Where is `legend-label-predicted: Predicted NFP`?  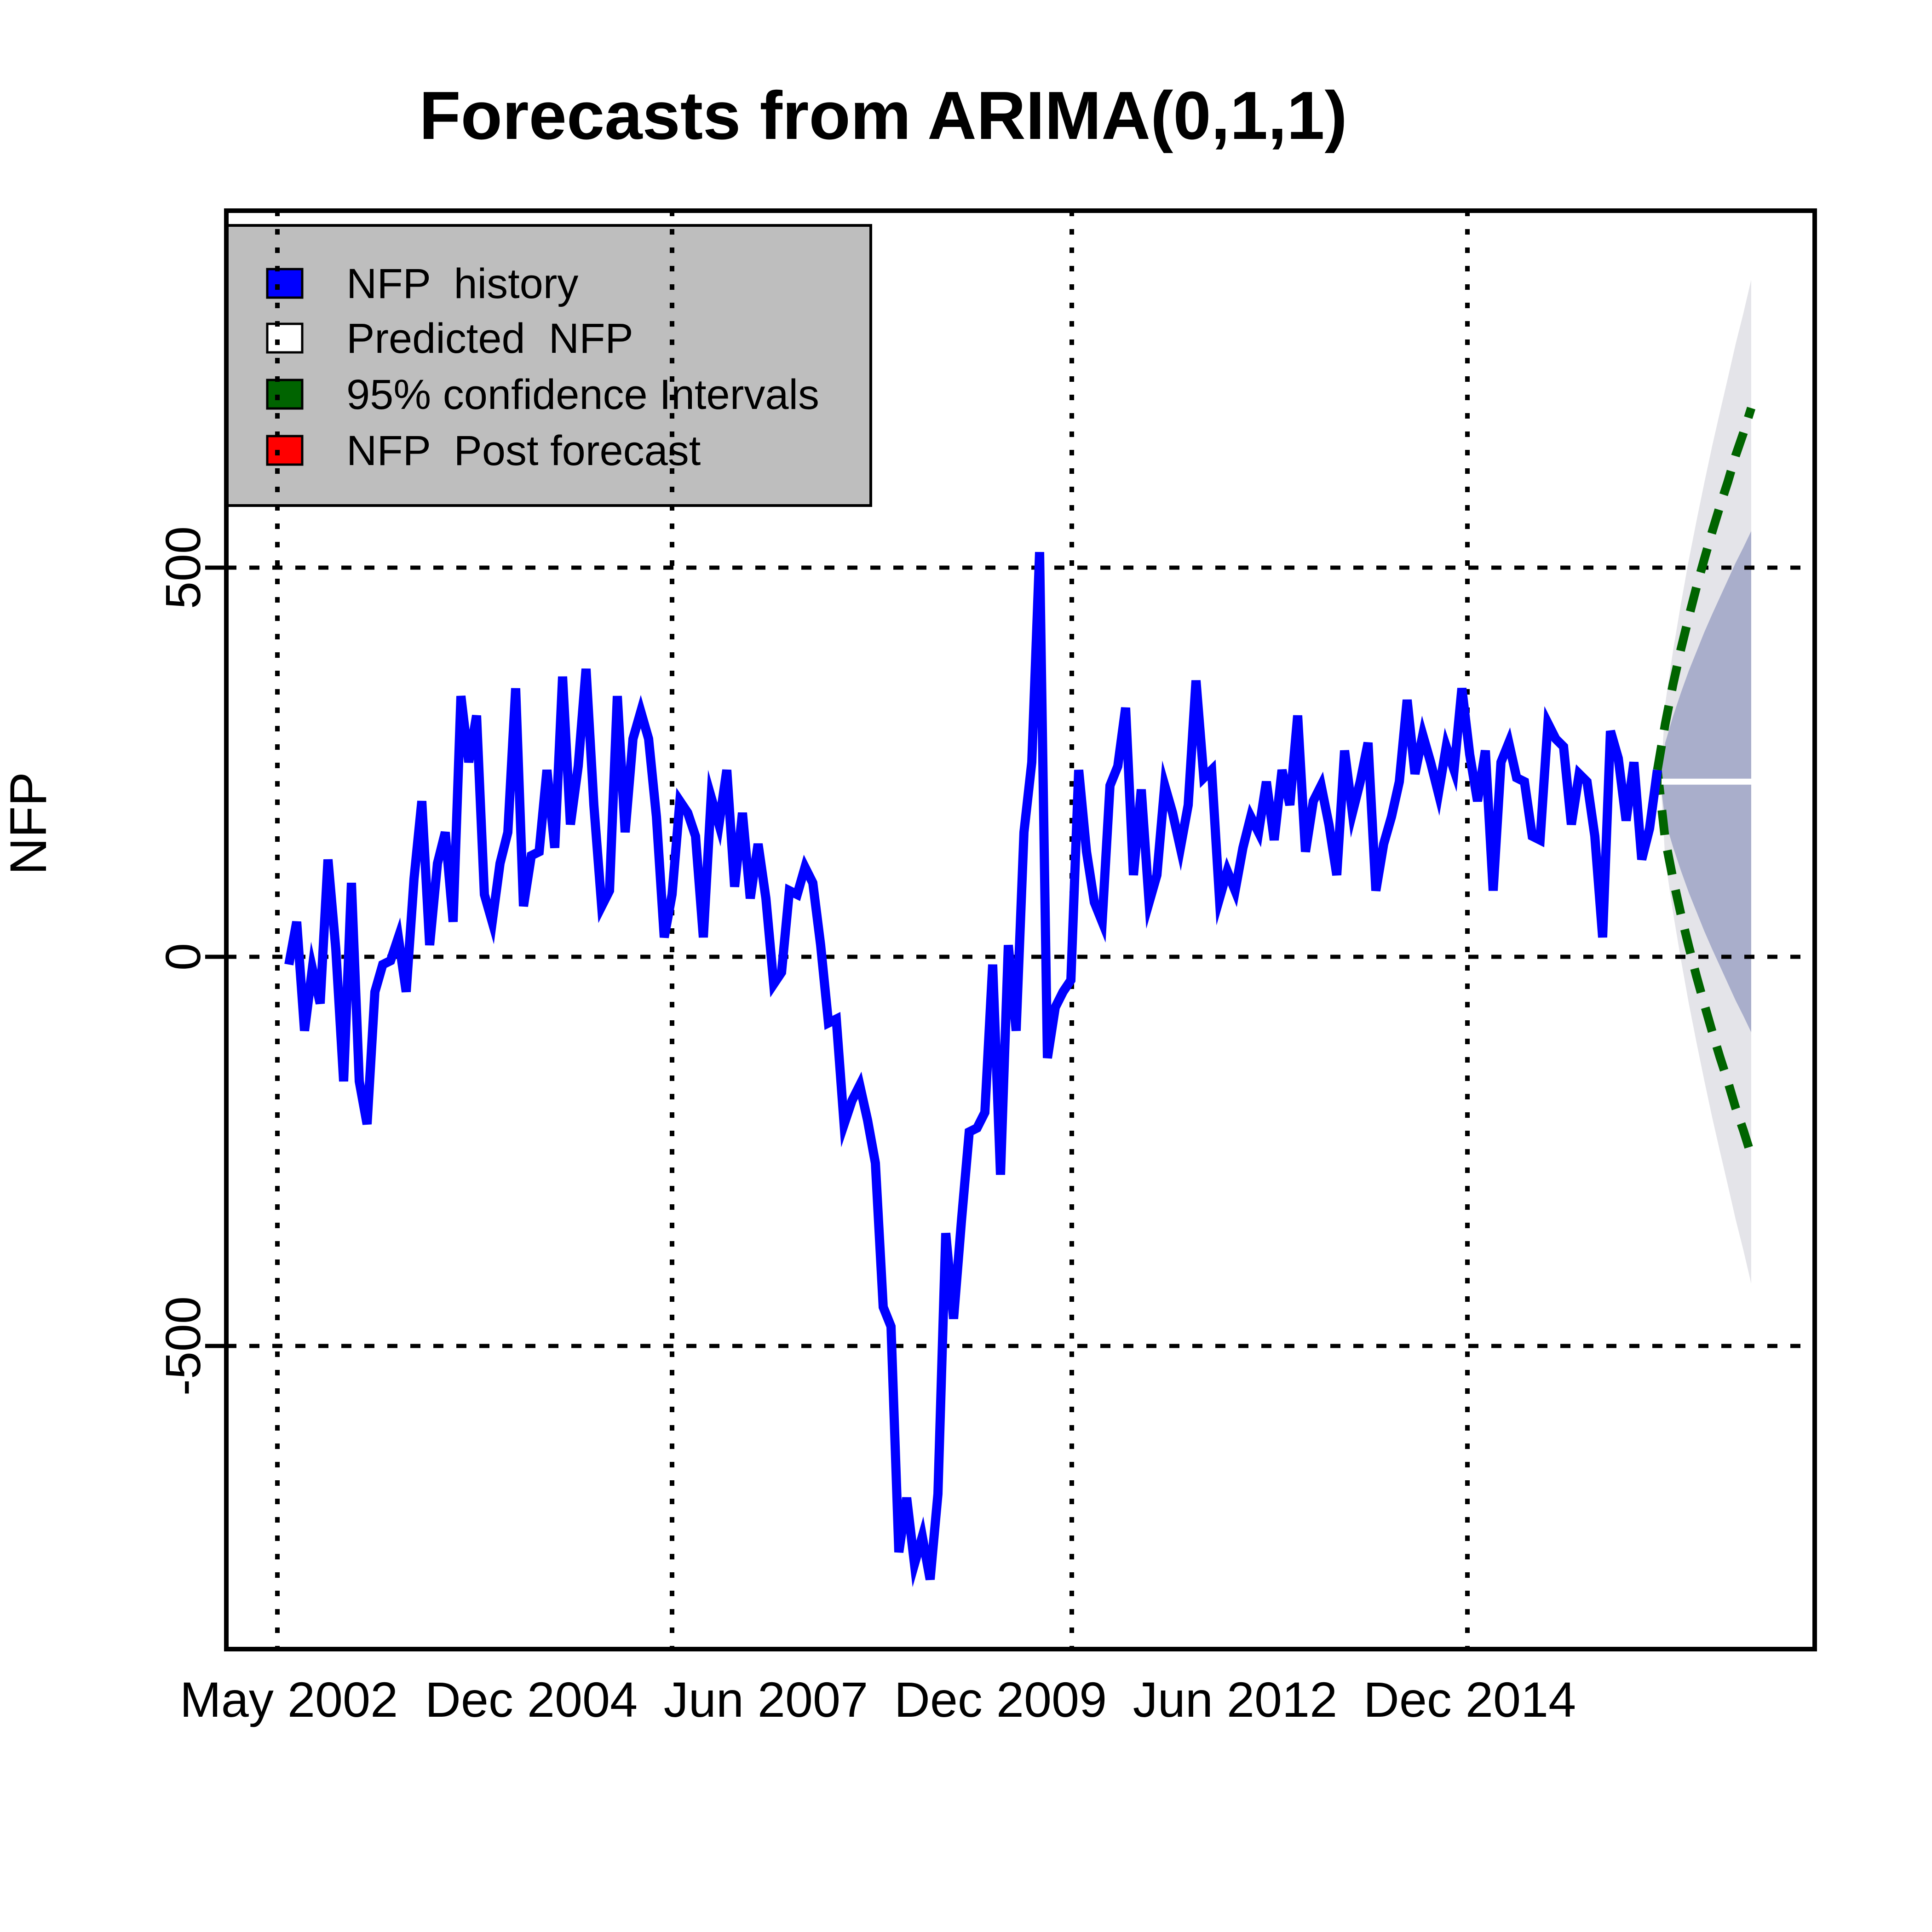
legend-label-predicted: Predicted NFP is located at coordinates (490, 338).